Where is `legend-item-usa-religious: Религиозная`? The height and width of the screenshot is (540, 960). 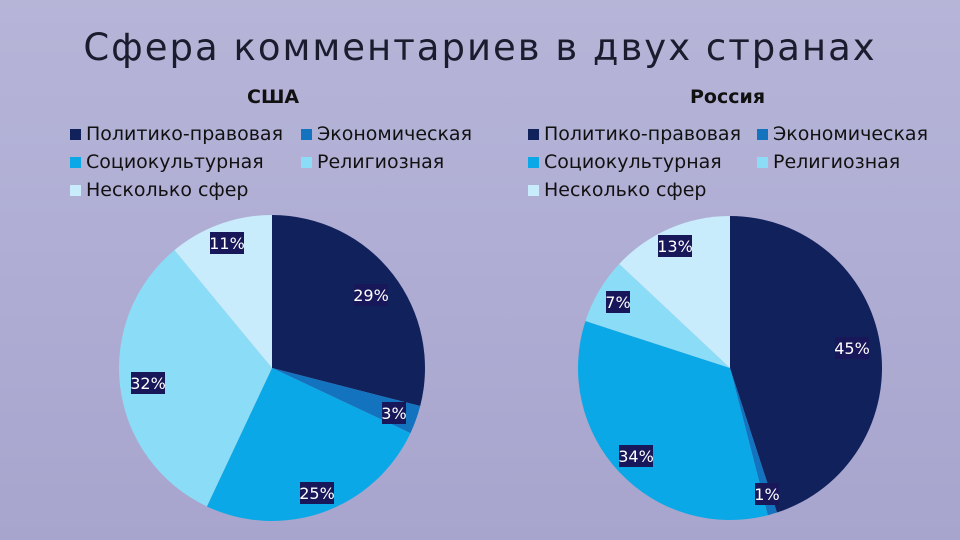
legend-item-usa-religious: Религиозная is located at coordinates (372, 162).